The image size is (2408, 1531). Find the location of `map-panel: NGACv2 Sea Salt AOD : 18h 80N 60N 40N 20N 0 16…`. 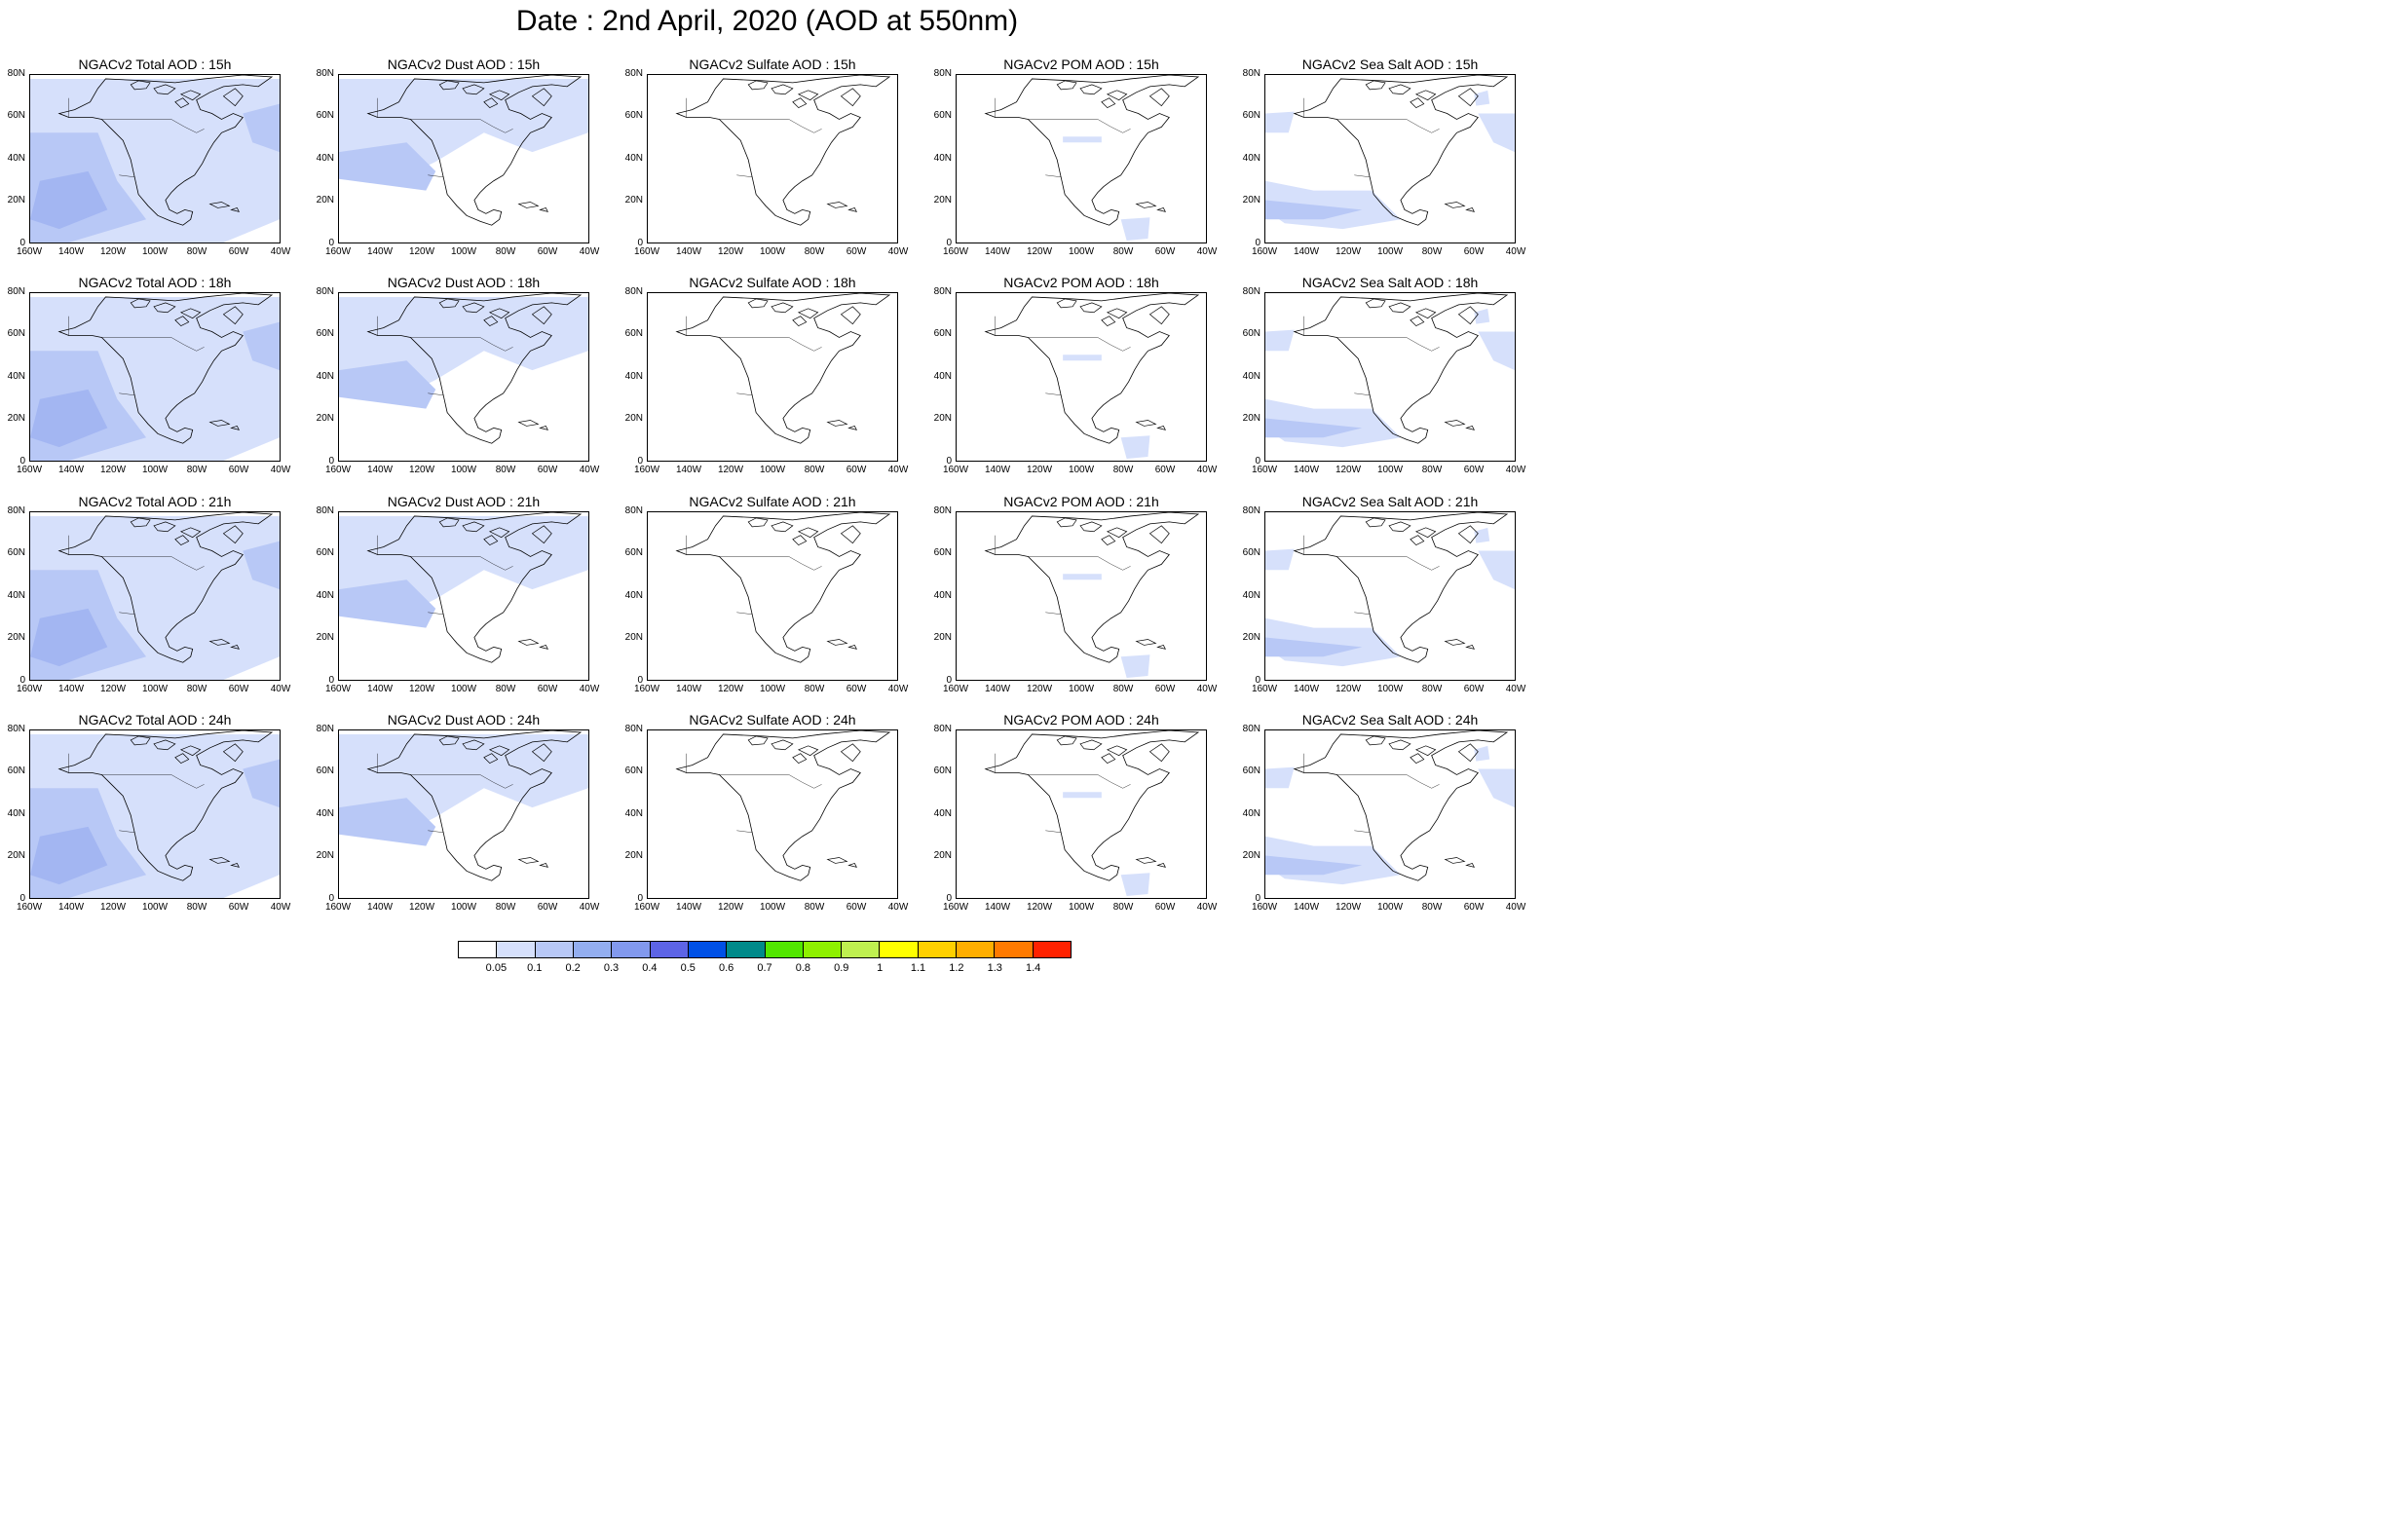

map-panel: NGACv2 Sea Salt AOD : 18h 80N 60N 40N 20N 0 16… is located at coordinates (1381, 377).